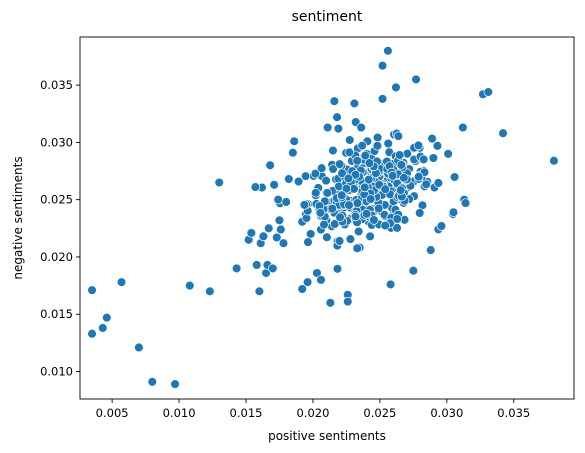  I want to click on x-tick-label: 0.035, so click(513, 413).